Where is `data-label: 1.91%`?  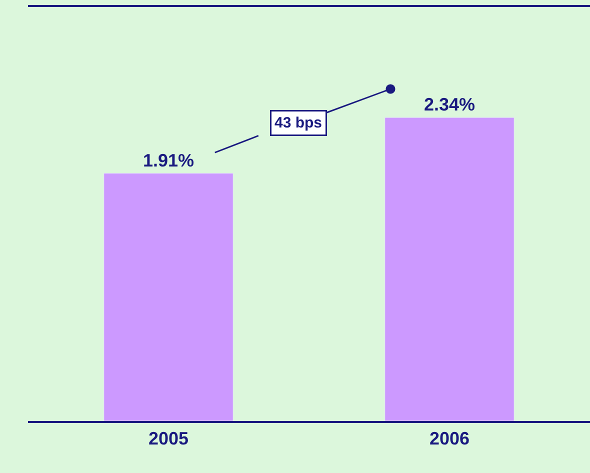
data-label: 1.91% is located at coordinates (168, 160).